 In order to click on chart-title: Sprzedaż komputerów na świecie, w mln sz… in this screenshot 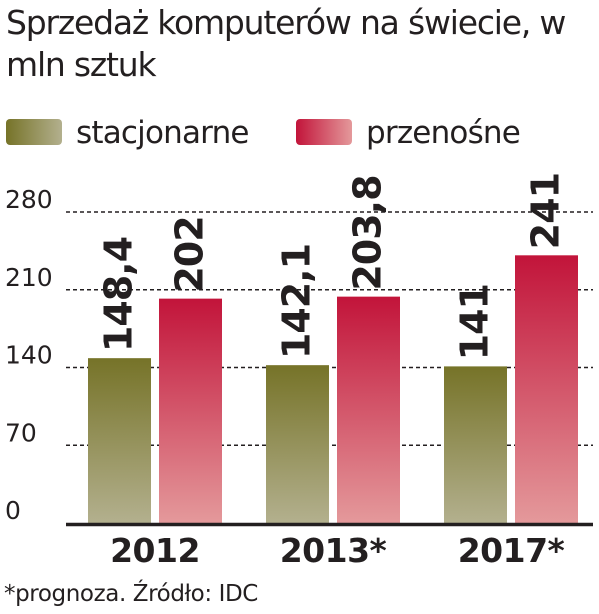, I will do `click(286, 43)`.